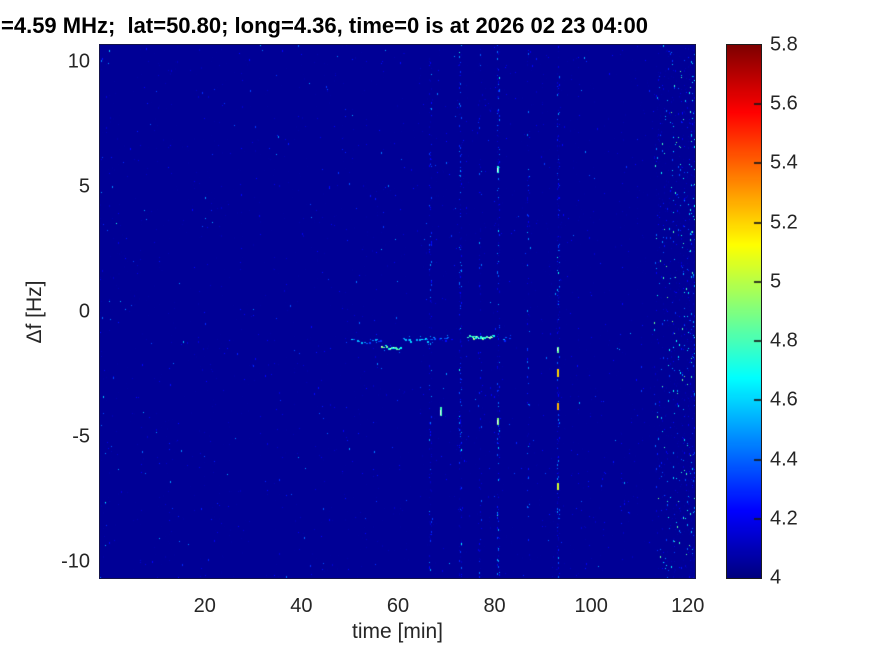  What do you see at coordinates (494, 606) in the screenshot?
I see `x-tick-label: 80` at bounding box center [494, 606].